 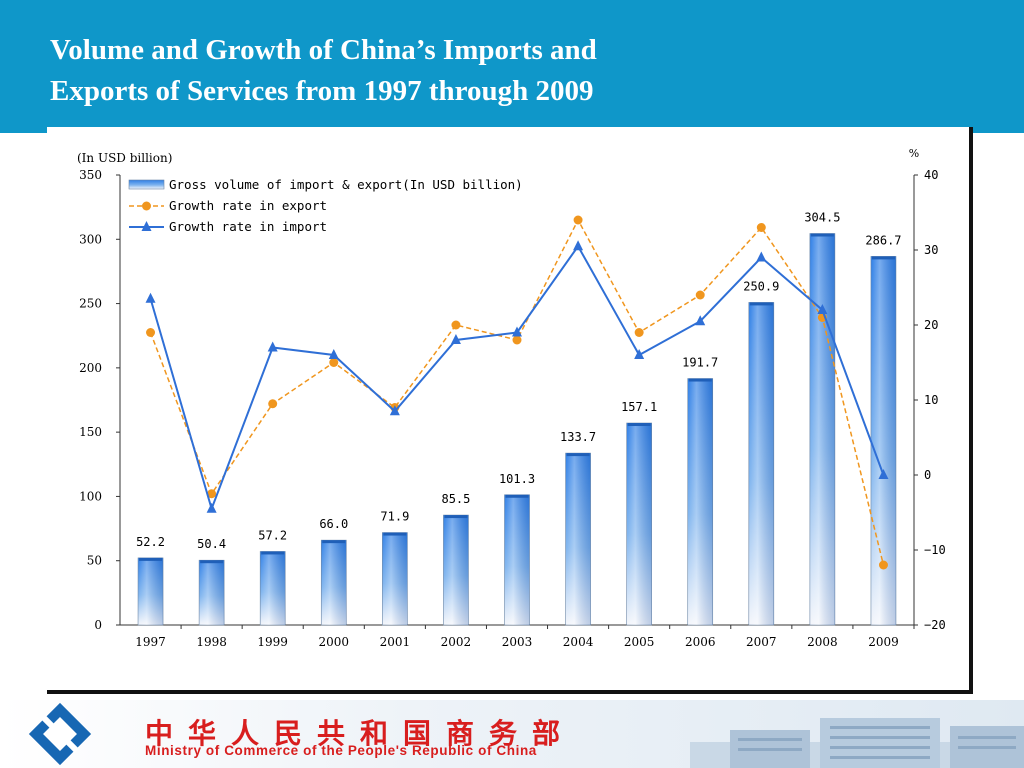 I want to click on bar-value-label: 250.9, so click(x=761, y=286).